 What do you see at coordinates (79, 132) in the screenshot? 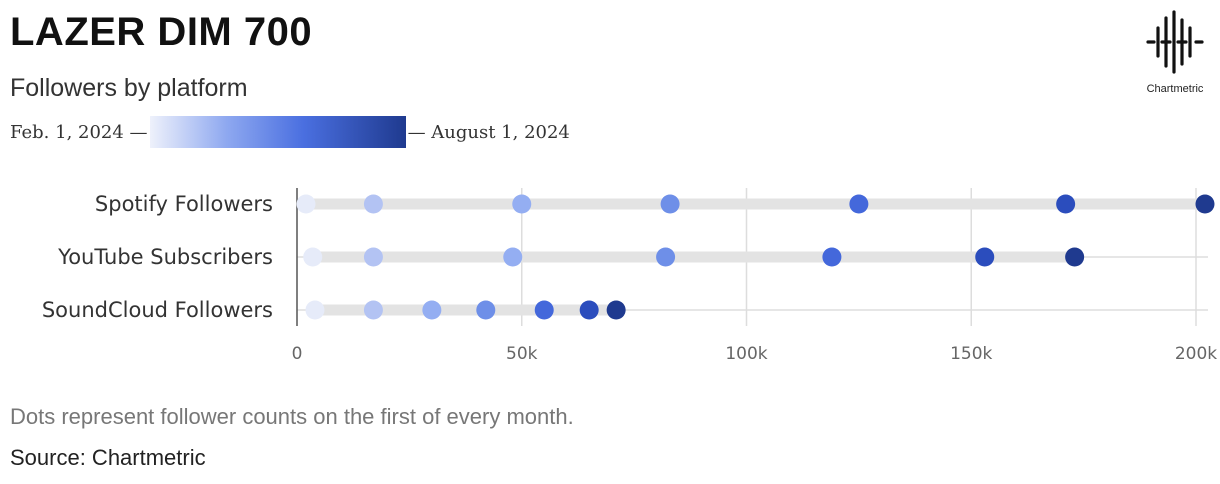
I see `legend-start-label: Feb. 1, 2024 —` at bounding box center [79, 132].